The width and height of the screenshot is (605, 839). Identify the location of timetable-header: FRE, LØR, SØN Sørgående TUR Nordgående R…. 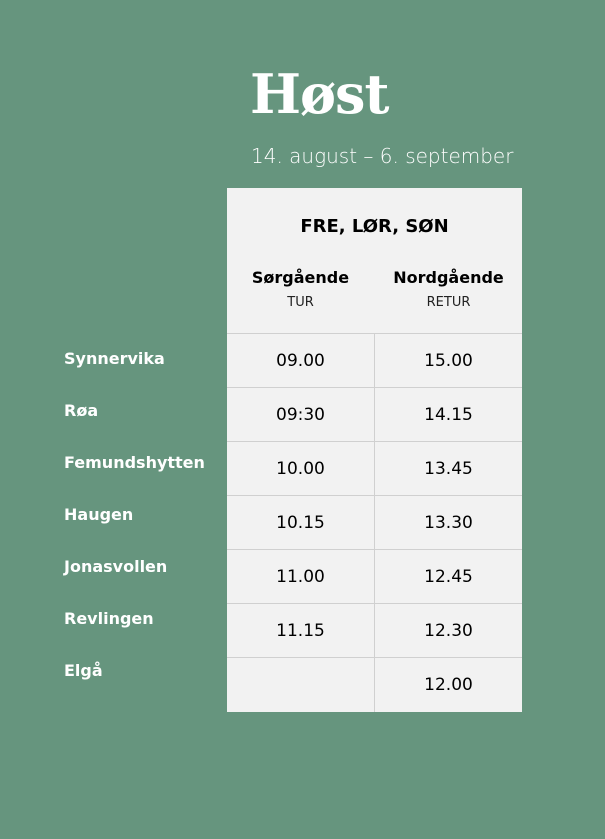
(374, 261).